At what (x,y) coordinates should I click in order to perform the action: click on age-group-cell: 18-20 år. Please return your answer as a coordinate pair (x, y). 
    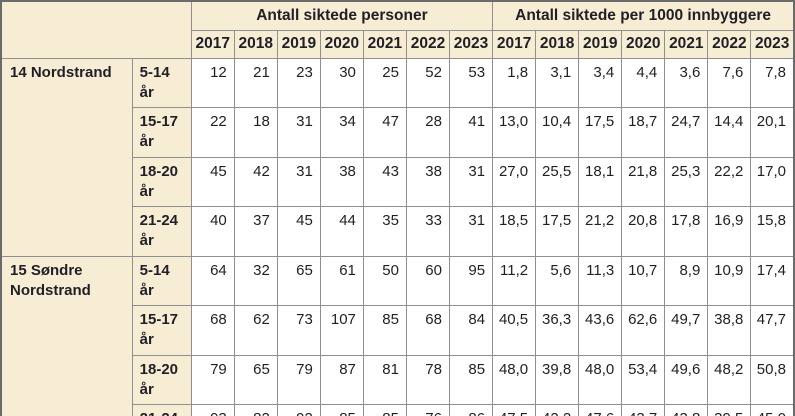
    Looking at the image, I should click on (161, 379).